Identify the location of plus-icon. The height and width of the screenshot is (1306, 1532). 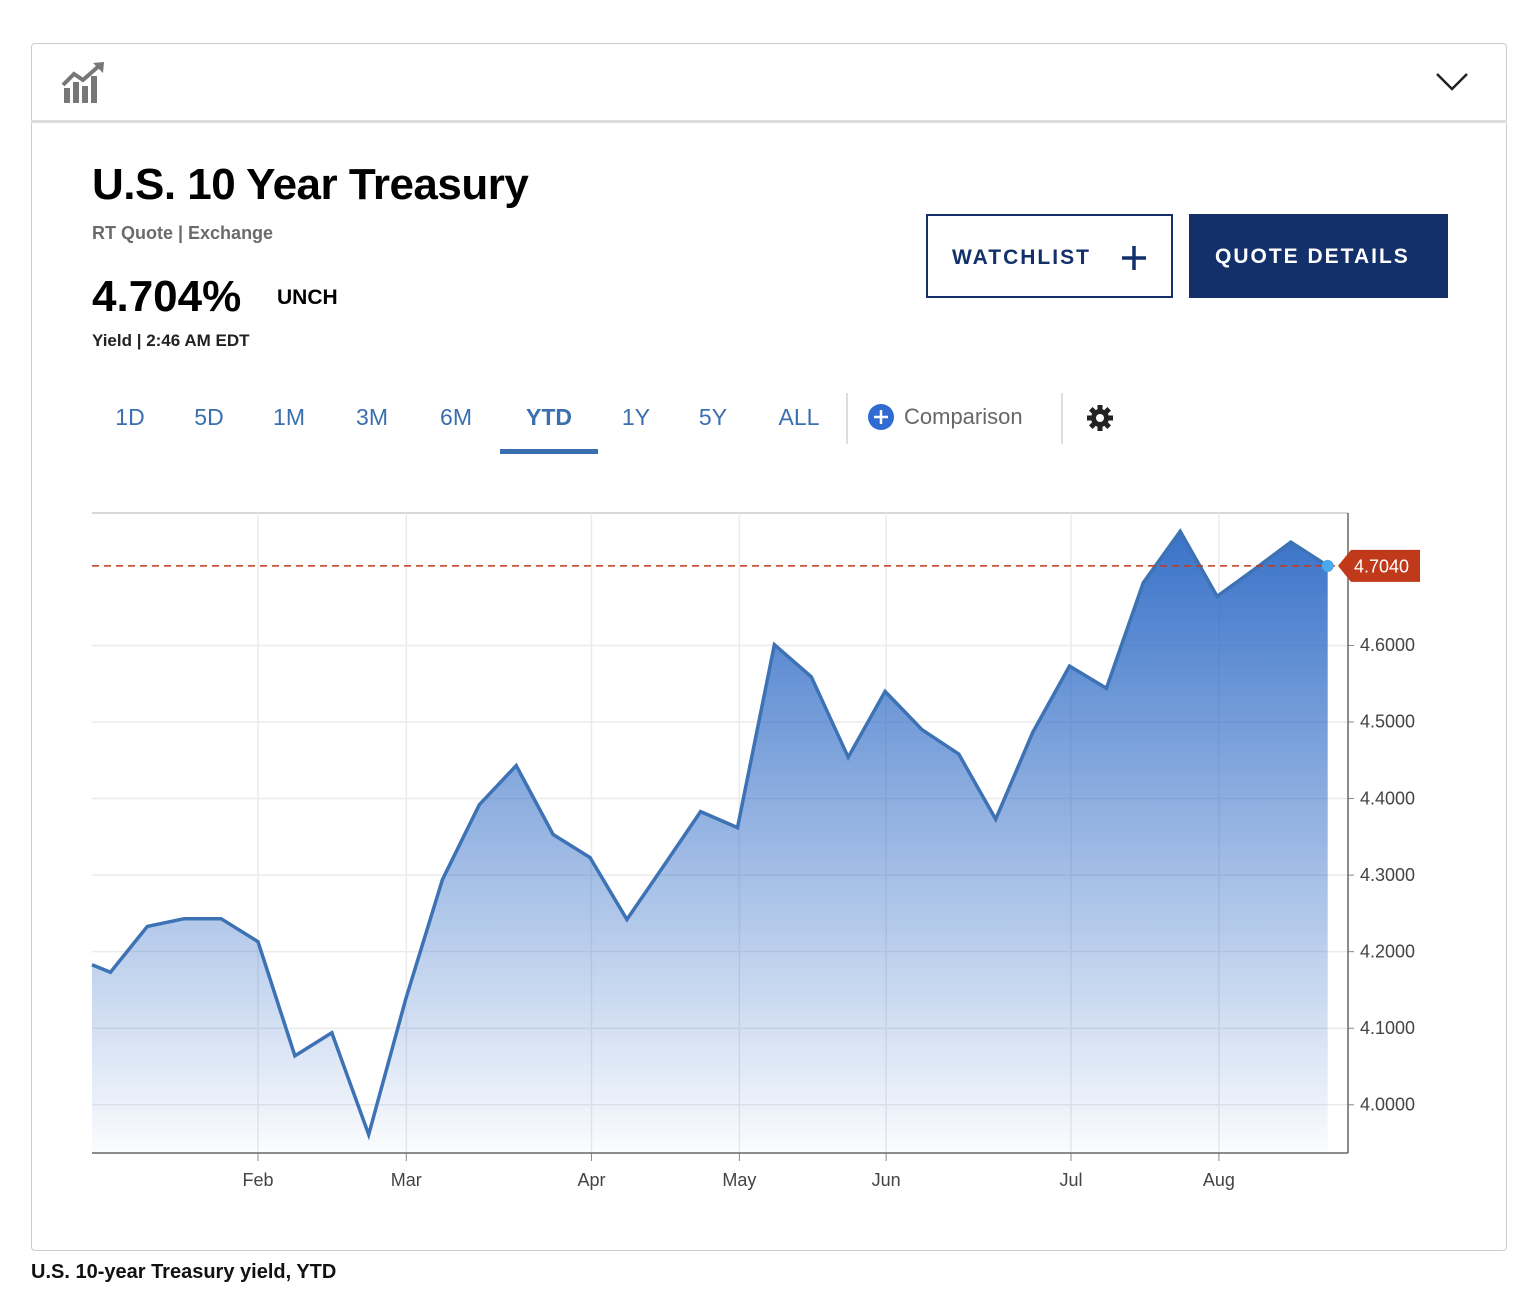
(1134, 258).